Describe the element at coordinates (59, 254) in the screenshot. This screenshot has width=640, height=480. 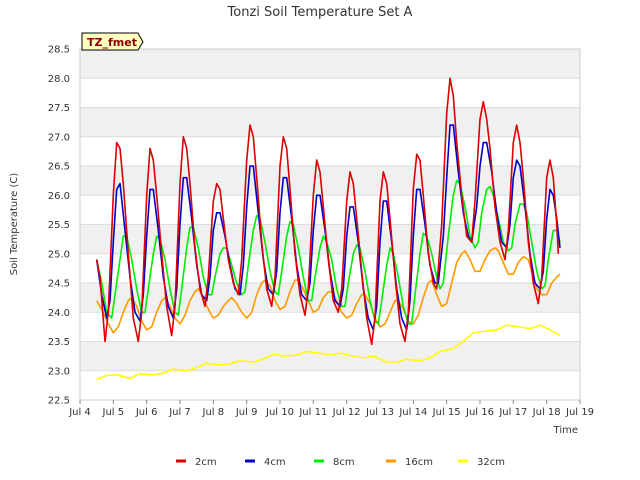
I see `y-tick-label: 25.0` at that location.